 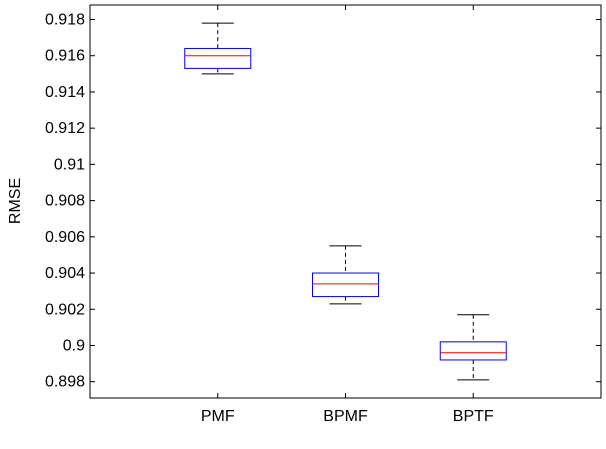 What do you see at coordinates (15, 201) in the screenshot?
I see `y-axis-label: RMSE` at bounding box center [15, 201].